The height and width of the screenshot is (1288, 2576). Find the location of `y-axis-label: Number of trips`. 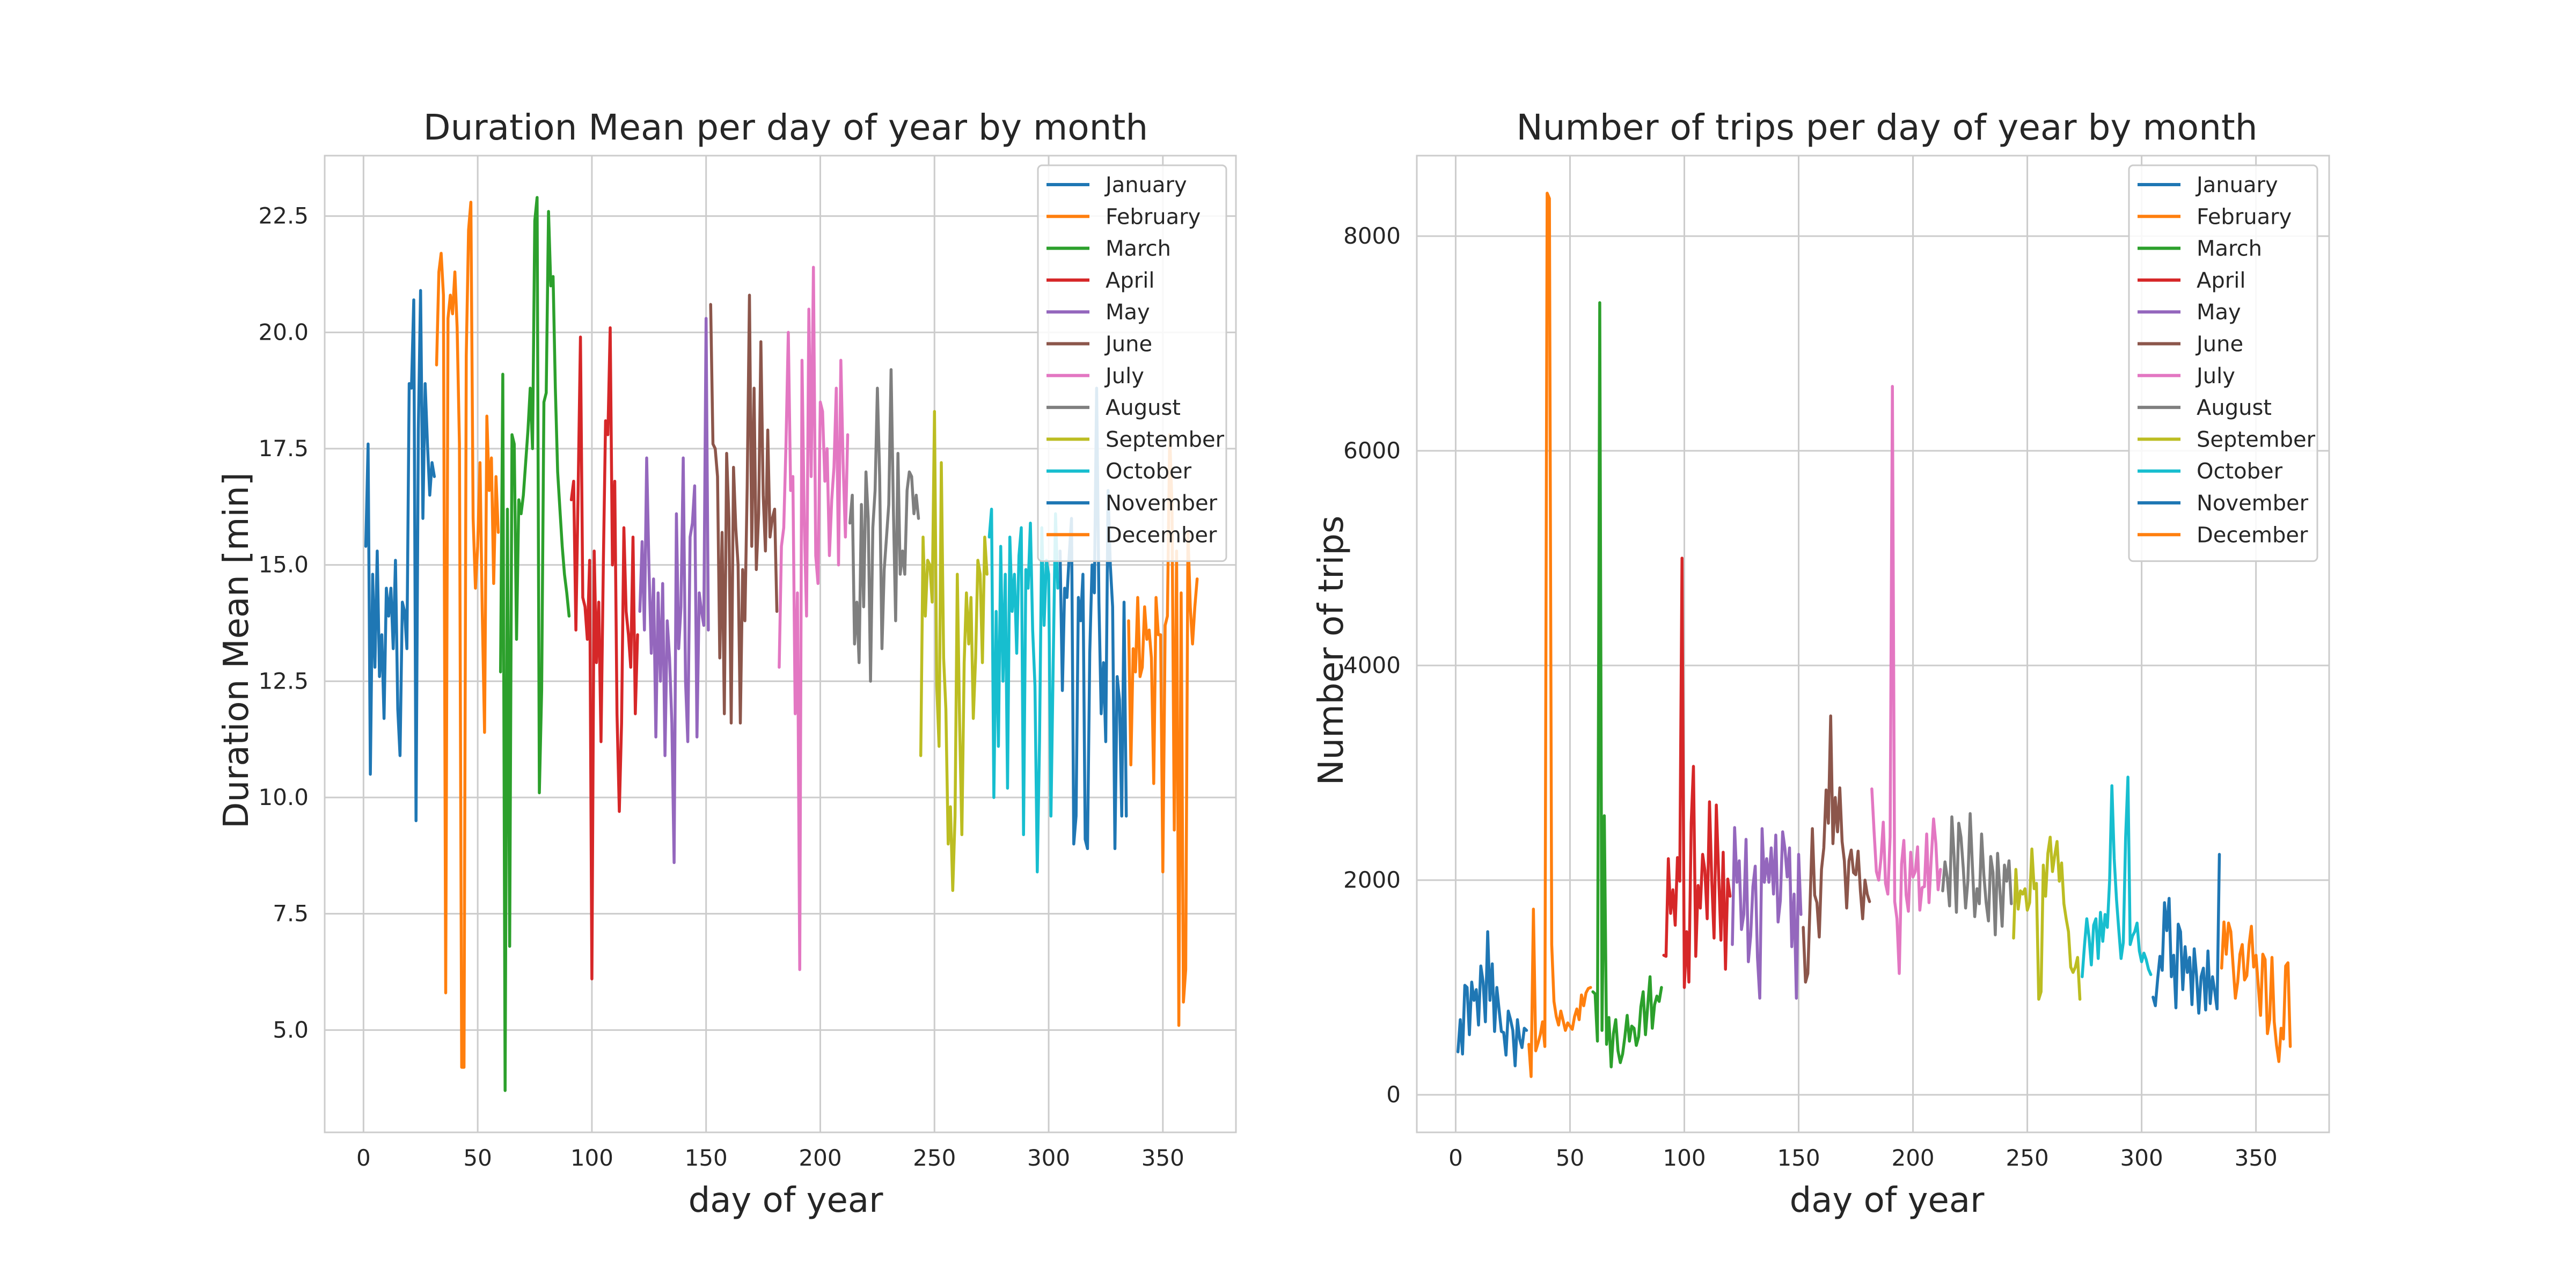

y-axis-label: Number of trips is located at coordinates (1331, 651).